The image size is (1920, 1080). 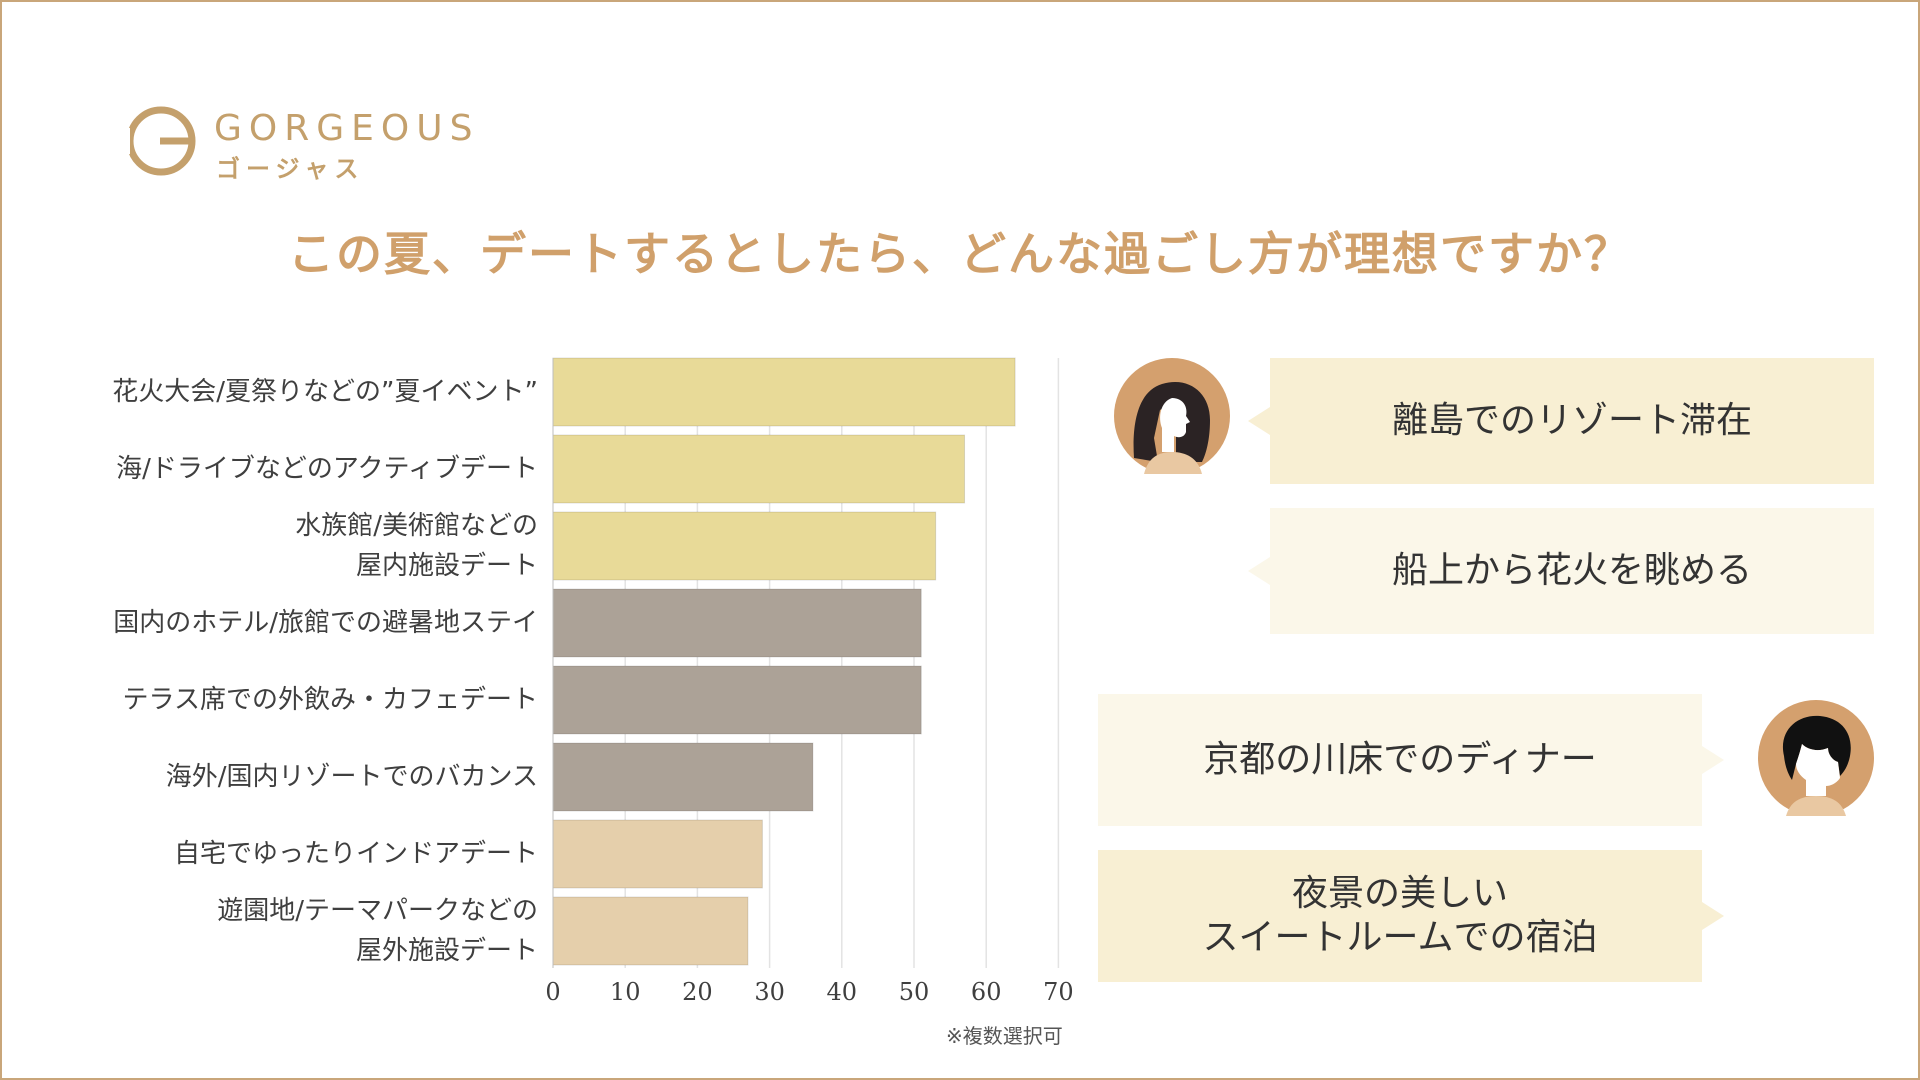 What do you see at coordinates (769, 992) in the screenshot?
I see `x-tick-label: 30` at bounding box center [769, 992].